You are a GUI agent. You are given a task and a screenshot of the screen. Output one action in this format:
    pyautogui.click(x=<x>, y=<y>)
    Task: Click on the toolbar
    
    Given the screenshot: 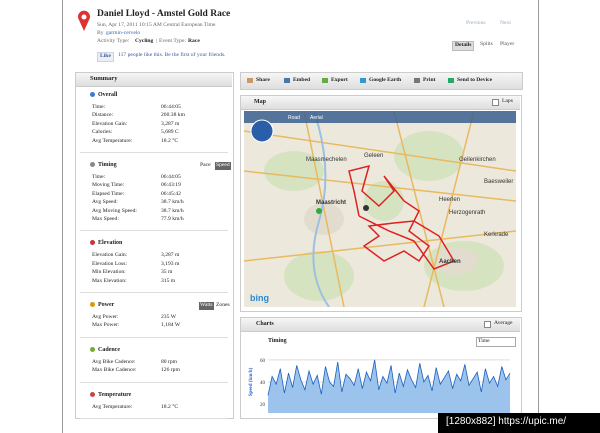 What is the action you would take?
    pyautogui.click(x=381, y=81)
    